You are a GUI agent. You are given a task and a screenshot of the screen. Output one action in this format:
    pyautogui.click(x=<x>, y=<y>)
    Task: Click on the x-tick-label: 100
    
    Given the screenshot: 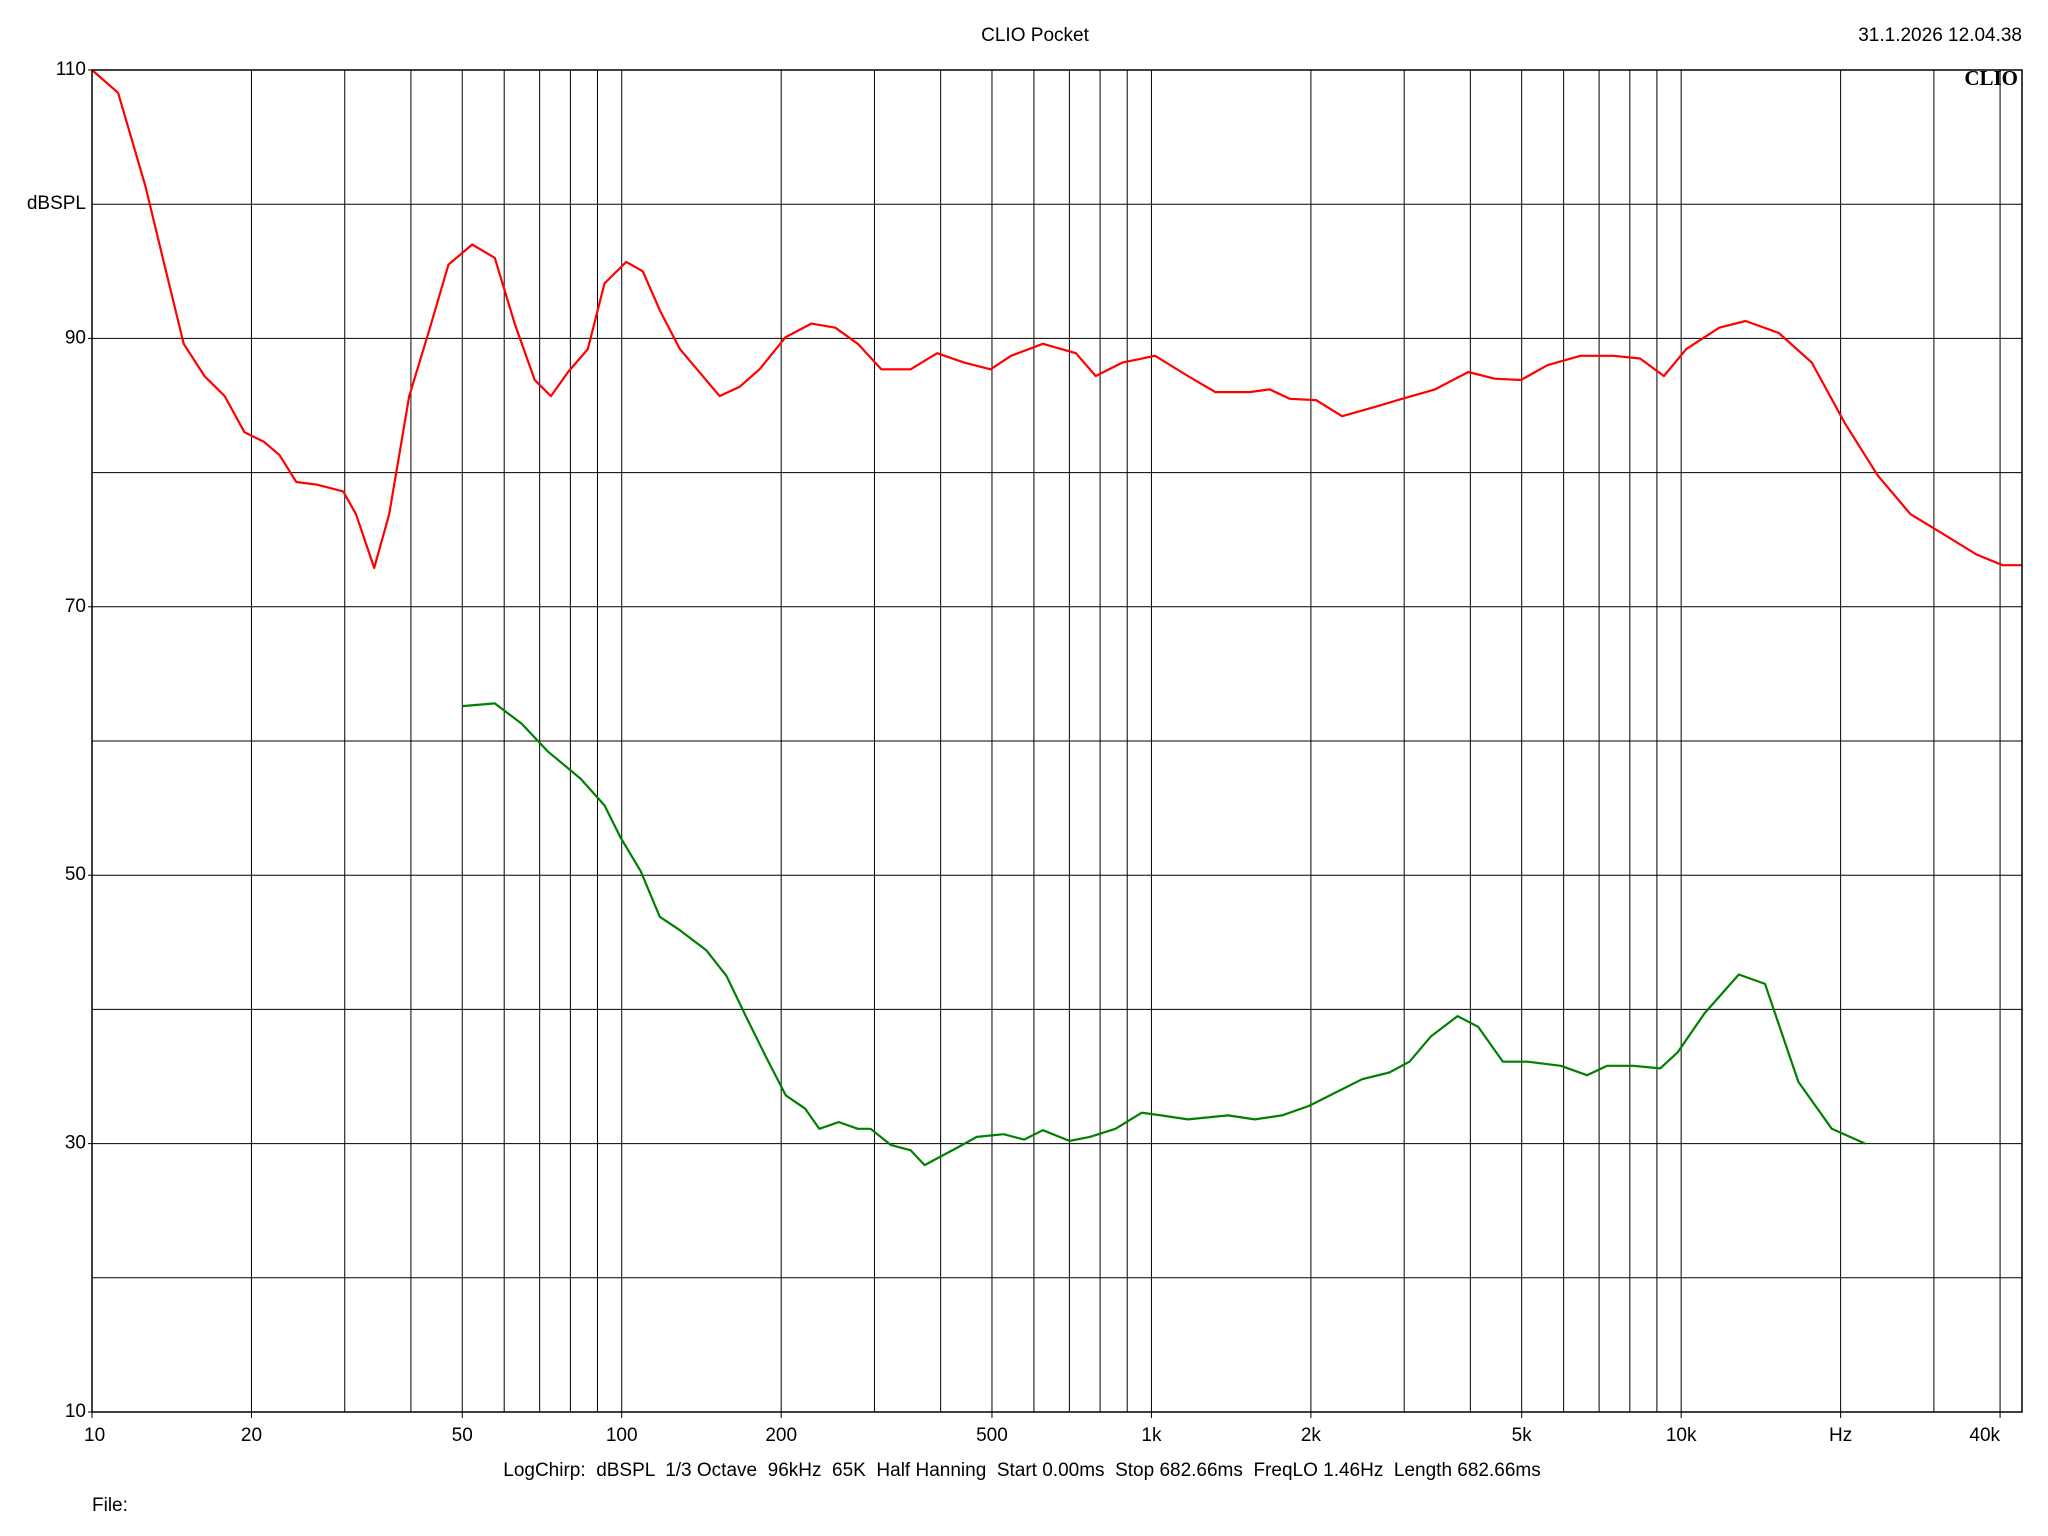 What is the action you would take?
    pyautogui.click(x=622, y=1435)
    